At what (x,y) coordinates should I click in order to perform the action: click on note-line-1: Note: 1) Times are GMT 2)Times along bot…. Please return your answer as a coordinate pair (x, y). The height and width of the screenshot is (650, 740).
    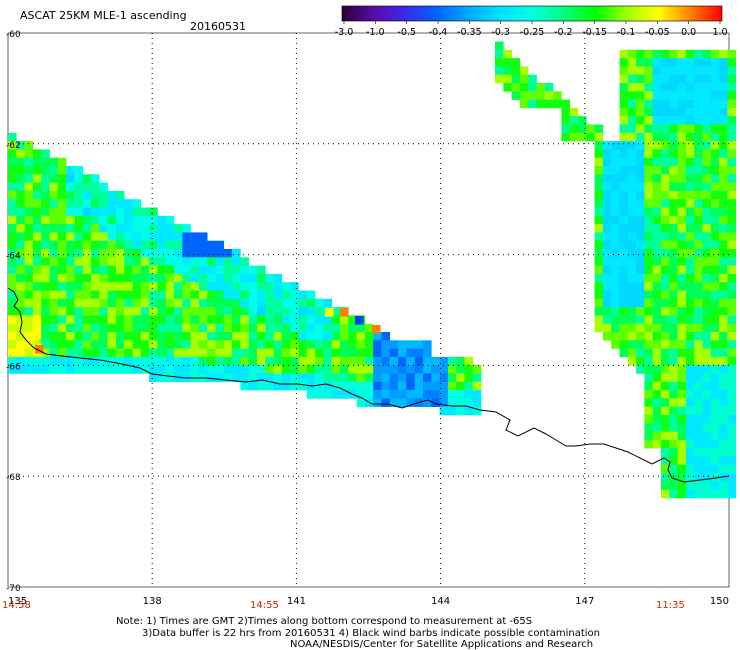
    Looking at the image, I should click on (324, 621).